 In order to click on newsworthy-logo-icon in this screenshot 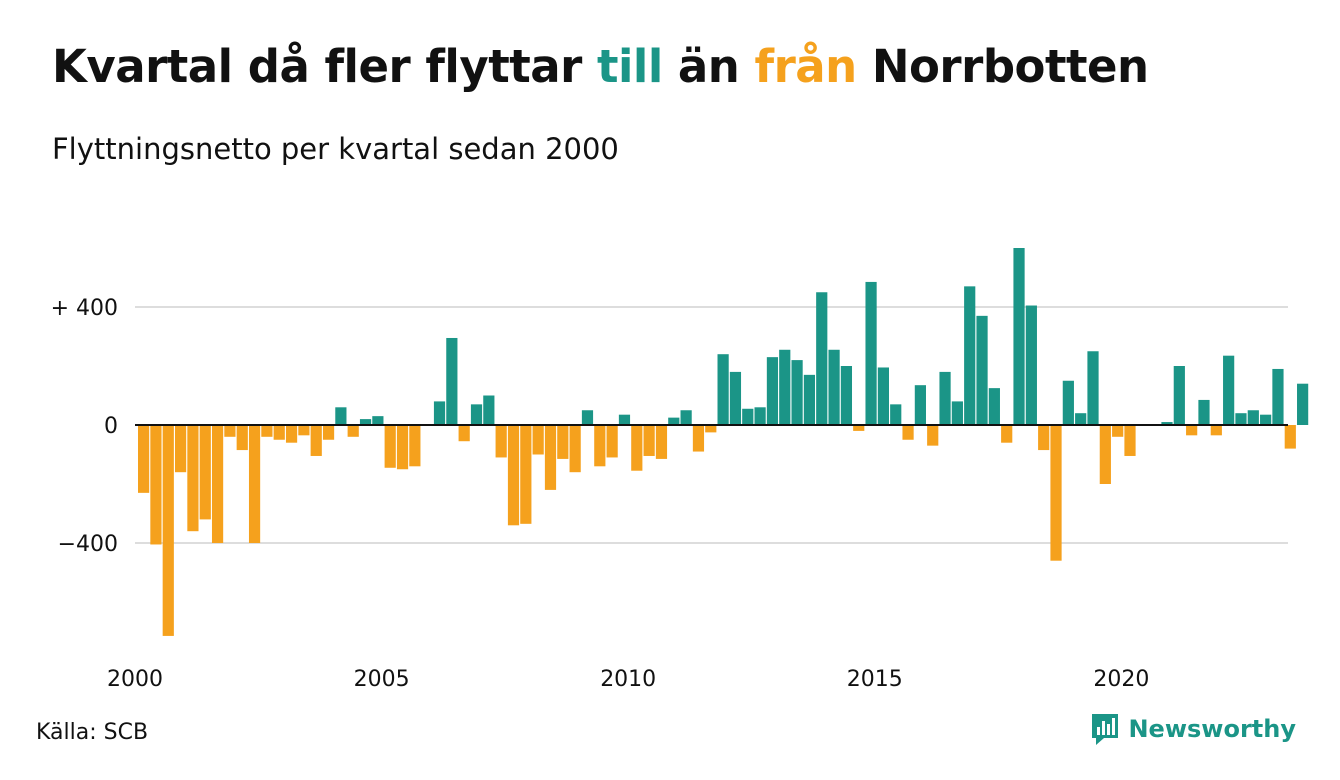, I will do `click(1105, 729)`.